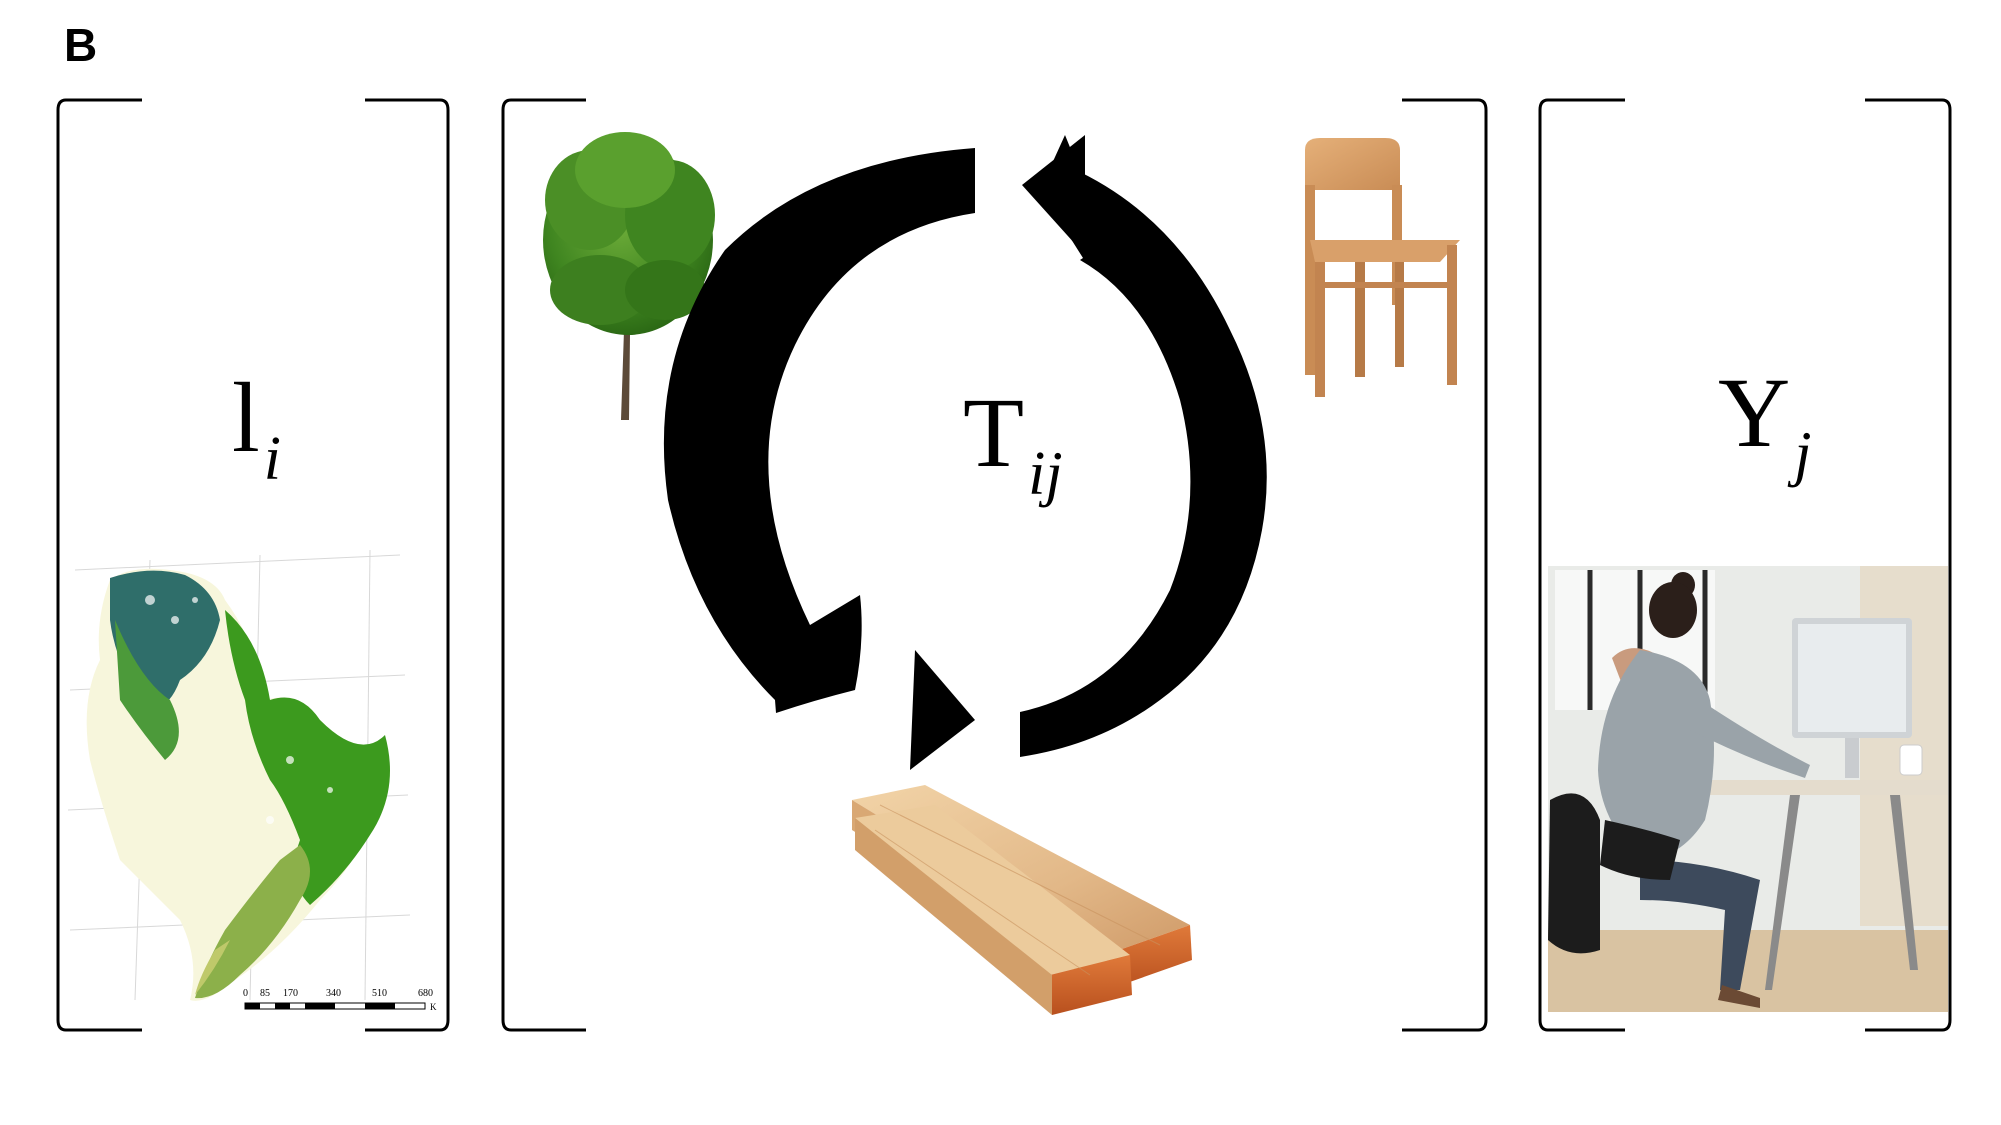 This screenshot has width=2001, height=1125. I want to click on symbol-t-main: T, so click(994, 432).